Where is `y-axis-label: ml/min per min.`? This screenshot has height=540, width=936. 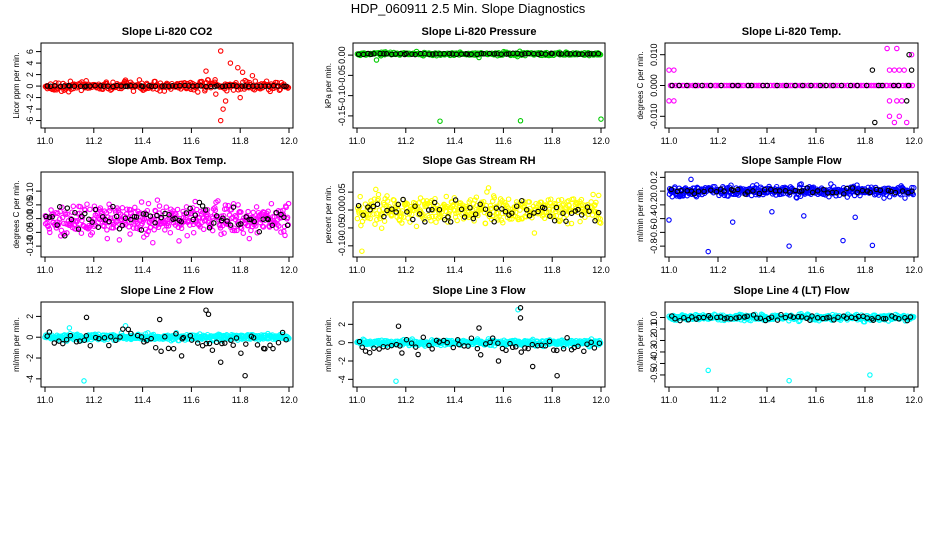
y-axis-label: ml/min per min. is located at coordinates (640, 214).